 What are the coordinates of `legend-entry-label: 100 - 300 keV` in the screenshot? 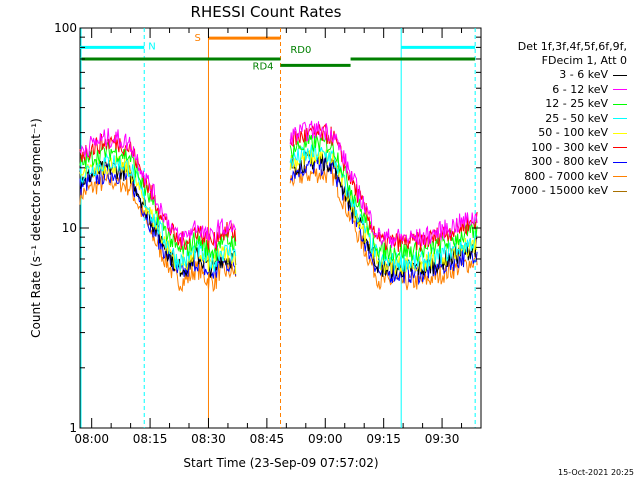 It's located at (569, 147).